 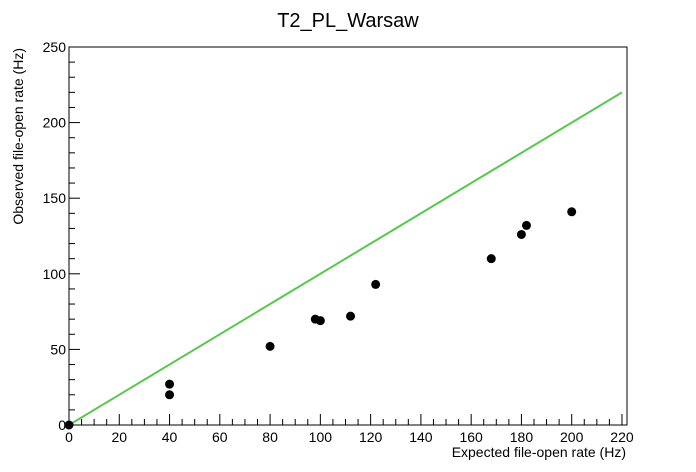 What do you see at coordinates (55, 274) in the screenshot?
I see `y-tick-label: 100` at bounding box center [55, 274].